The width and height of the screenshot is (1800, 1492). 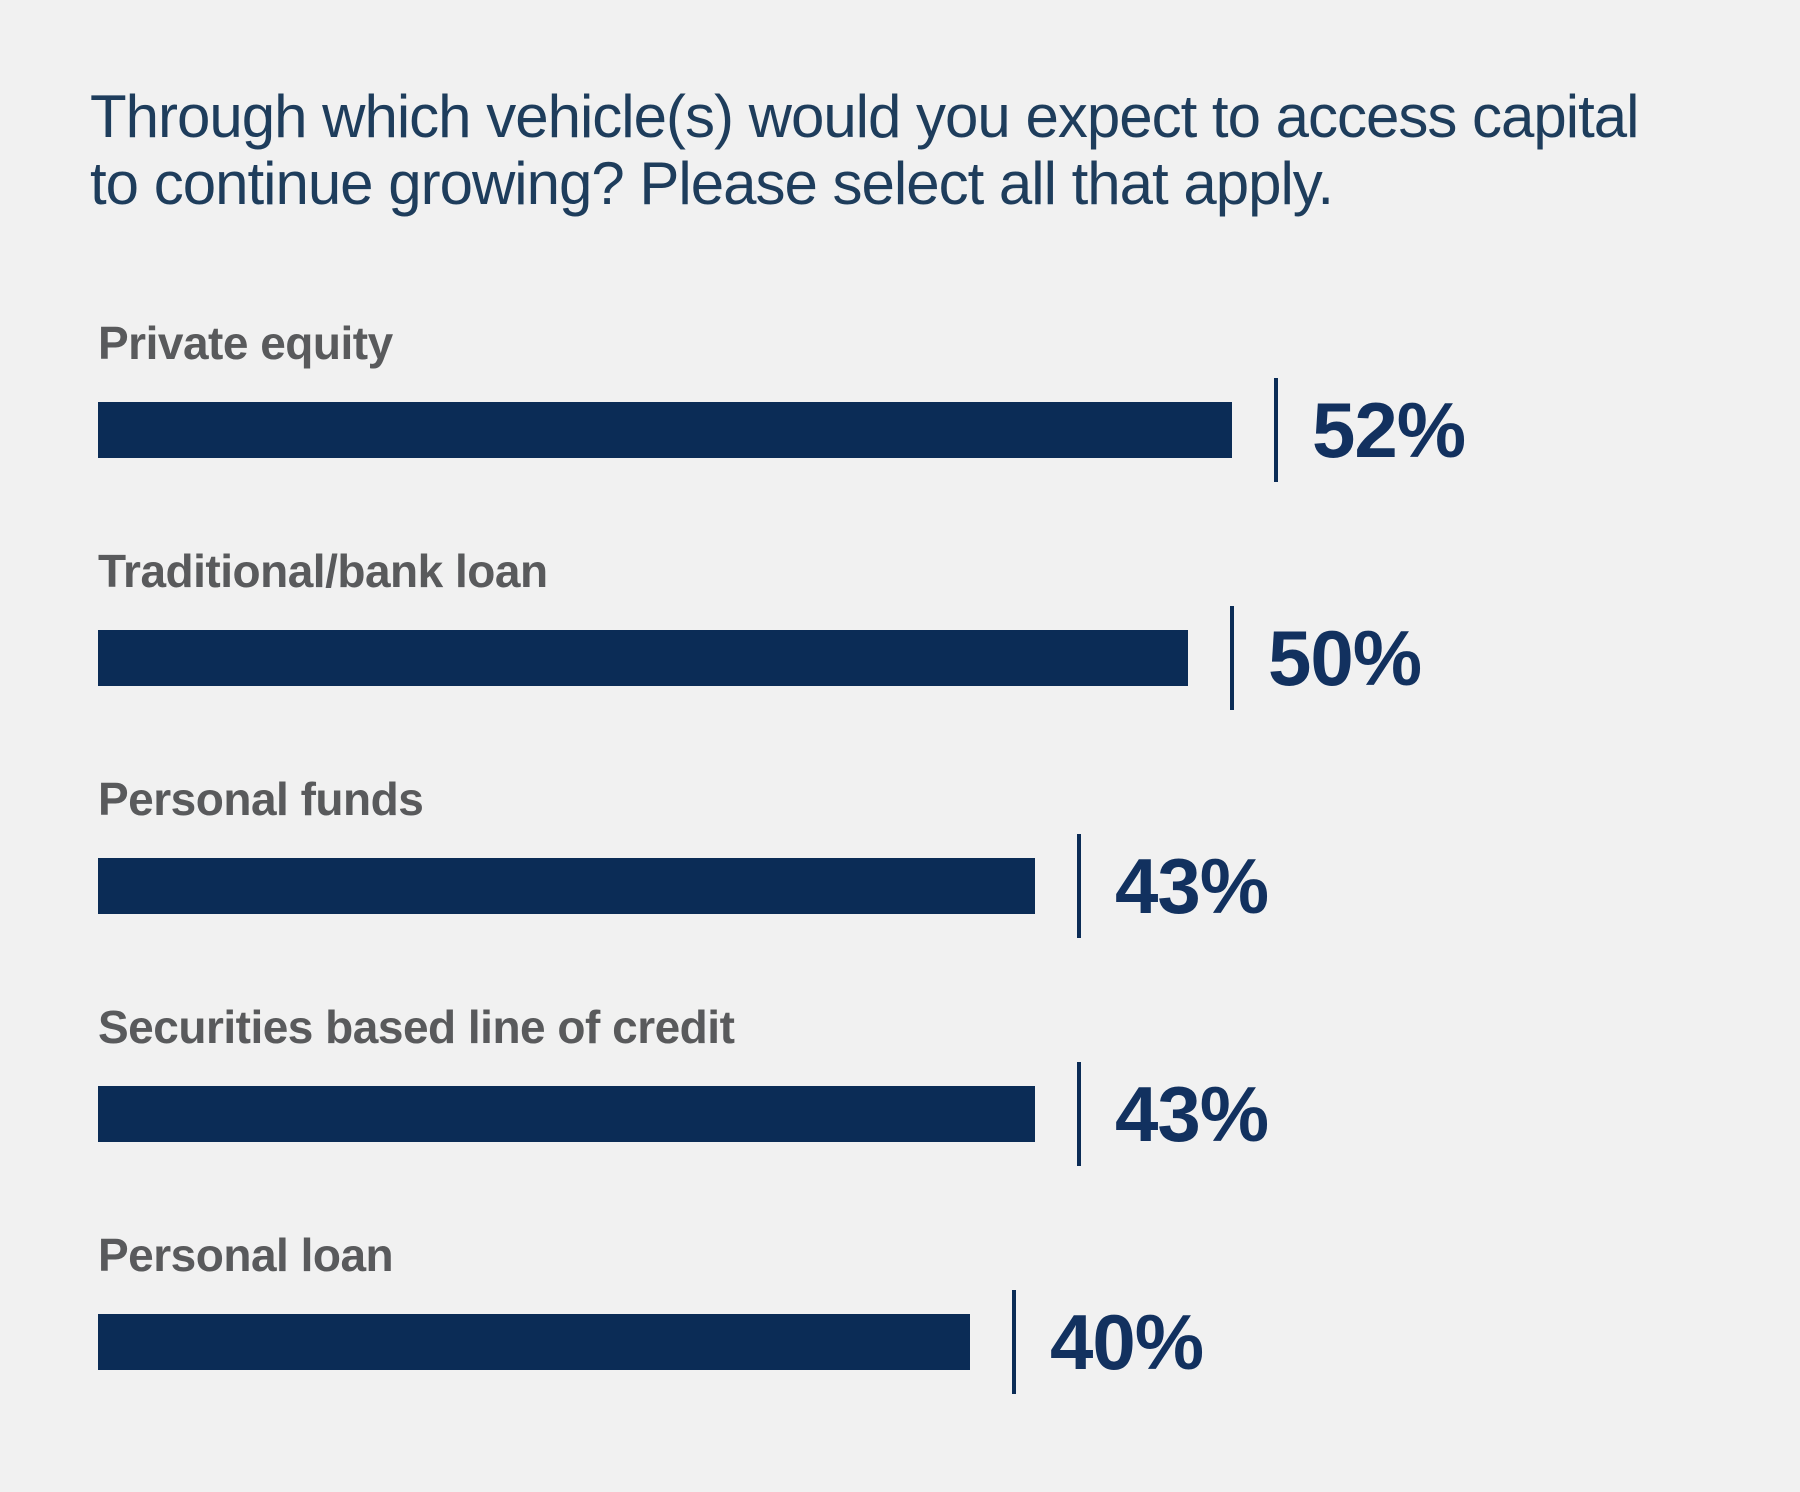 I want to click on category-label: Securities based line of credit, so click(x=416, y=1027).